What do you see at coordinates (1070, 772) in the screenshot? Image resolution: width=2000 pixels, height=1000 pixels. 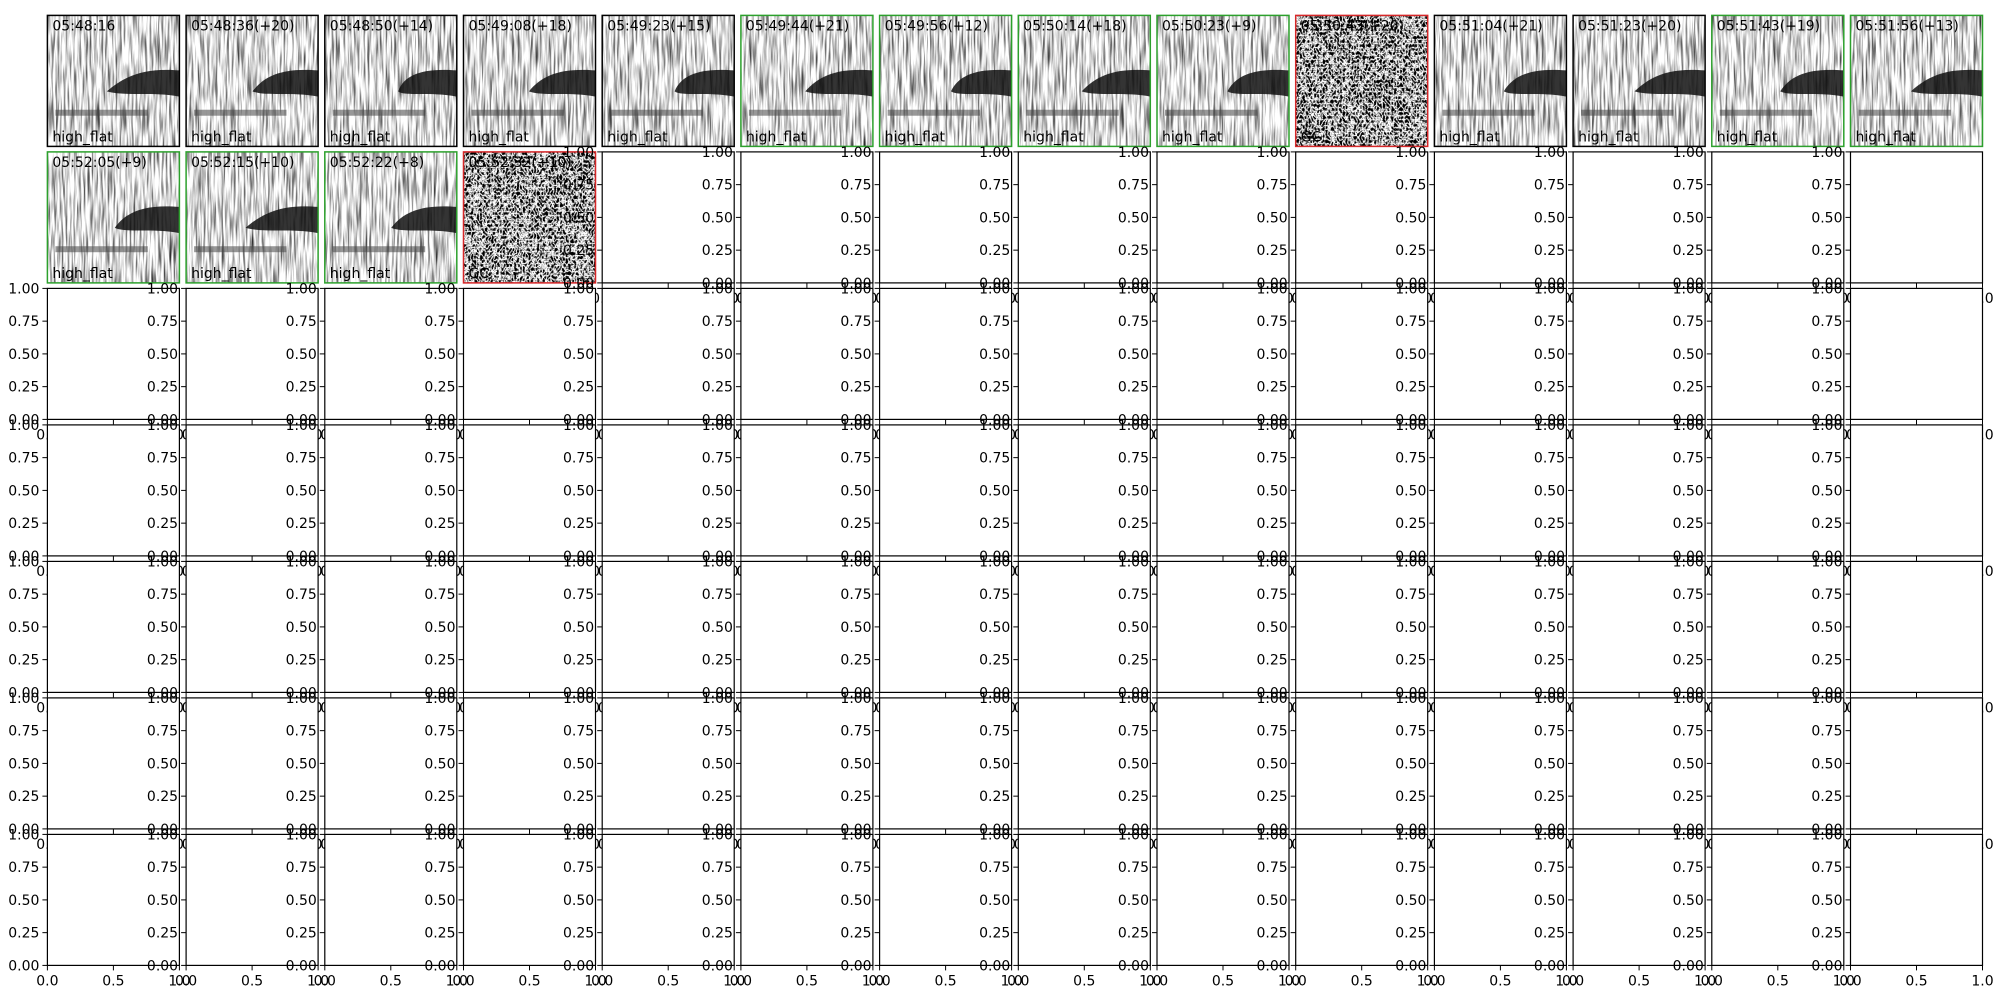 I see `subplot: 0.000.250.500.751.000.00.51.0` at bounding box center [1070, 772].